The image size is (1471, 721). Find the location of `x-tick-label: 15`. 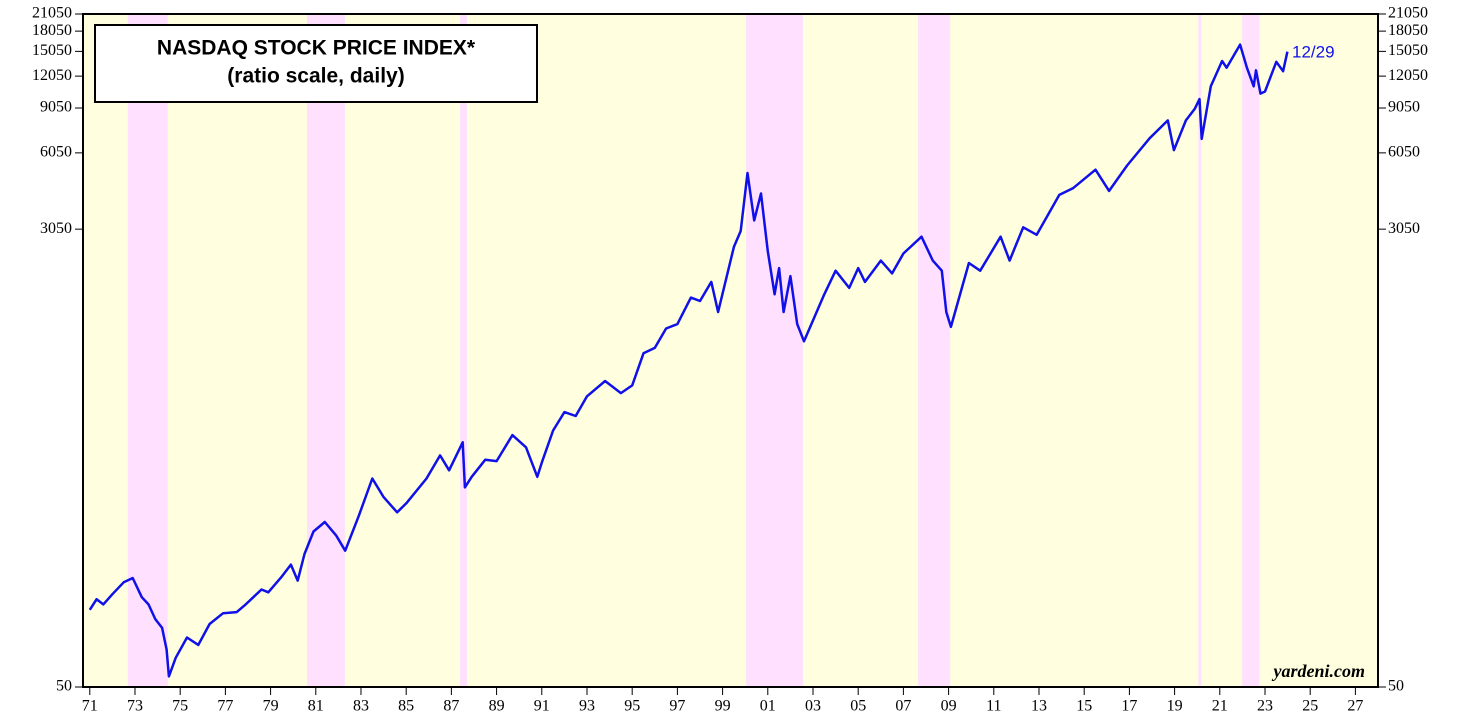

x-tick-label: 15 is located at coordinates (1084, 706).